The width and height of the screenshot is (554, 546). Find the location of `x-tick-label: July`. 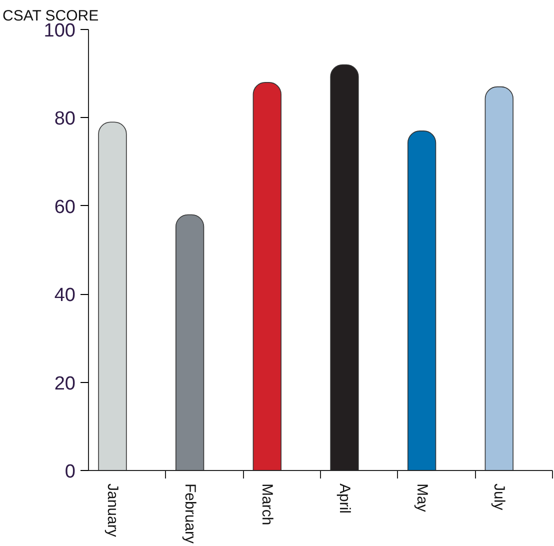

x-tick-label: July is located at coordinates (499, 497).